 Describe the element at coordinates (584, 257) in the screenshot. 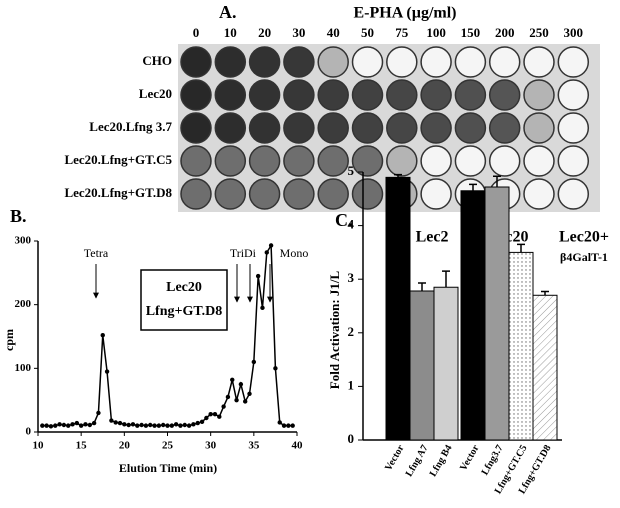

I see `group-label: β4GalT-1` at that location.